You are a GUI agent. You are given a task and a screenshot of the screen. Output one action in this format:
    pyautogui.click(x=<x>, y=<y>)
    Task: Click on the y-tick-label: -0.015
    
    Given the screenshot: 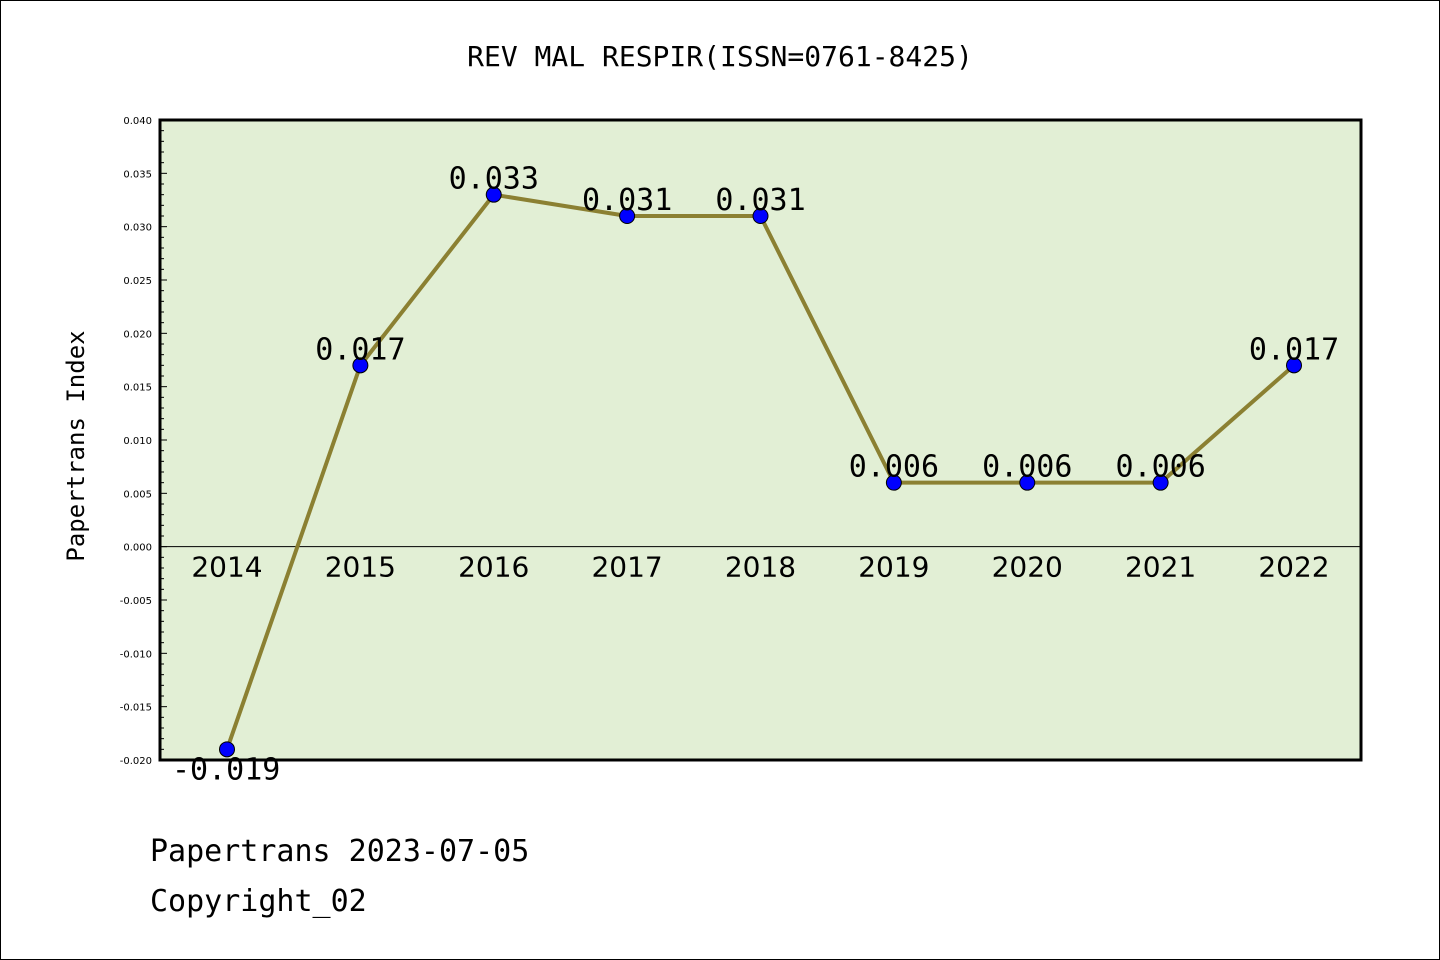 What is the action you would take?
    pyautogui.click(x=136, y=708)
    